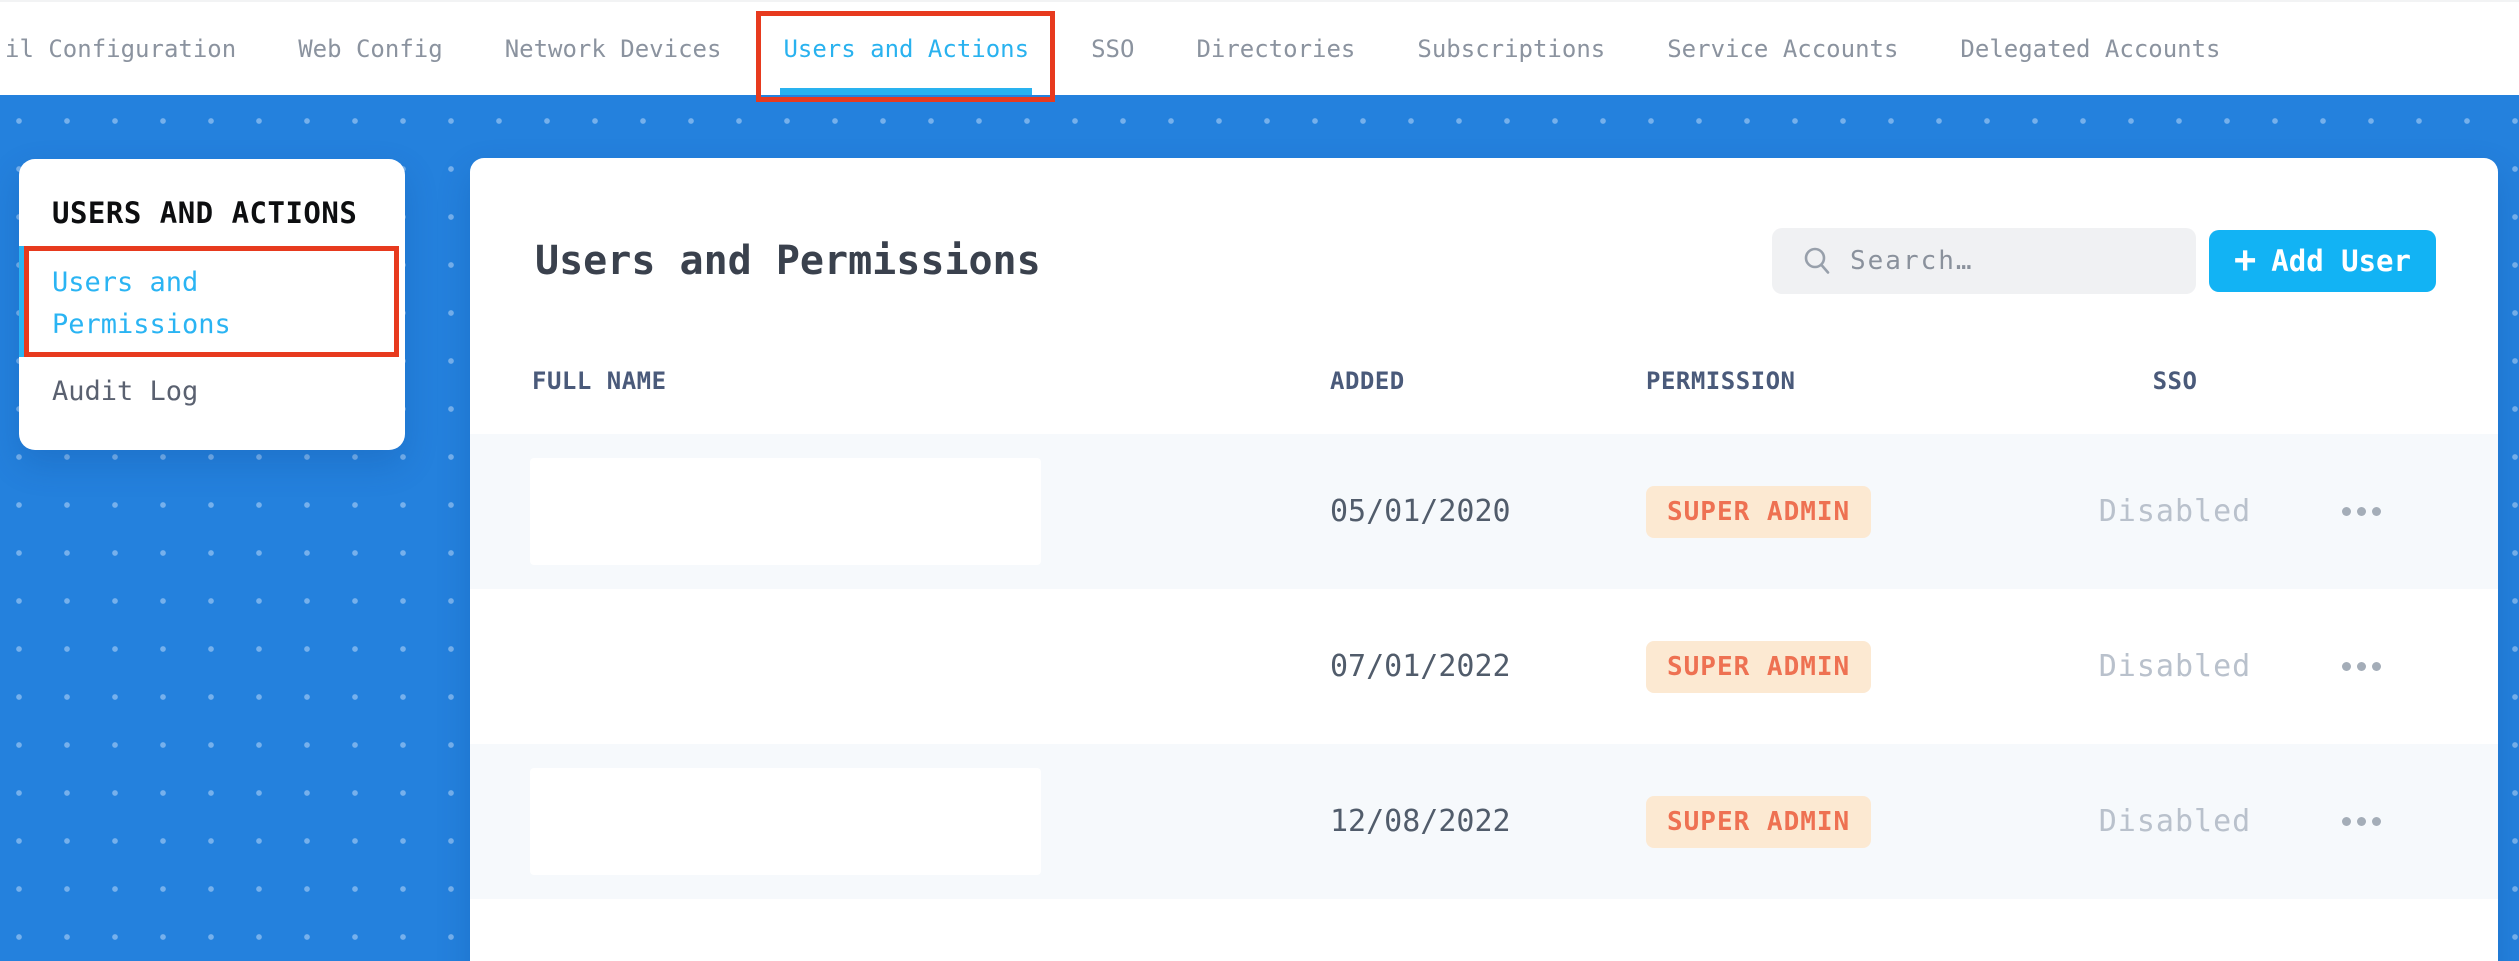 The image size is (2519, 961). I want to click on nav-tab: Delegated Accounts, so click(2090, 48).